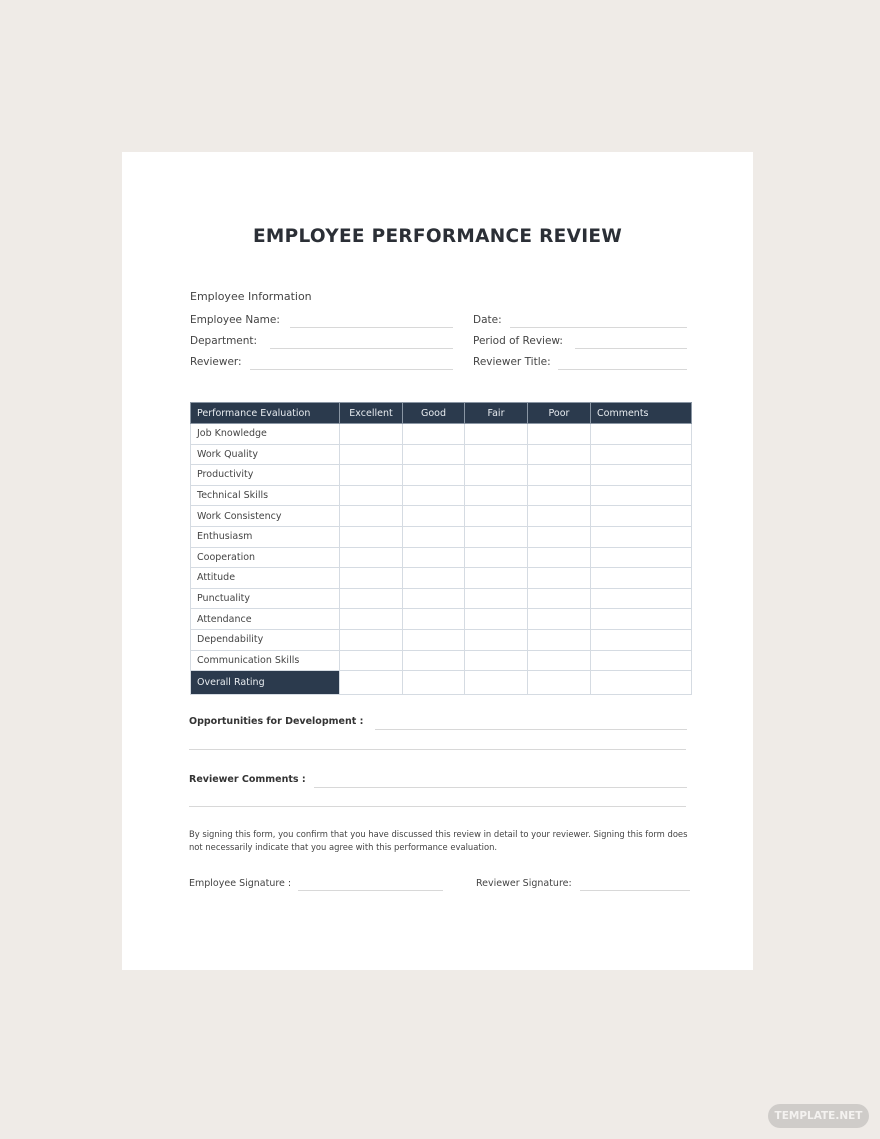 Image resolution: width=880 pixels, height=1139 pixels. I want to click on table-row: Punctuality, so click(441, 598).